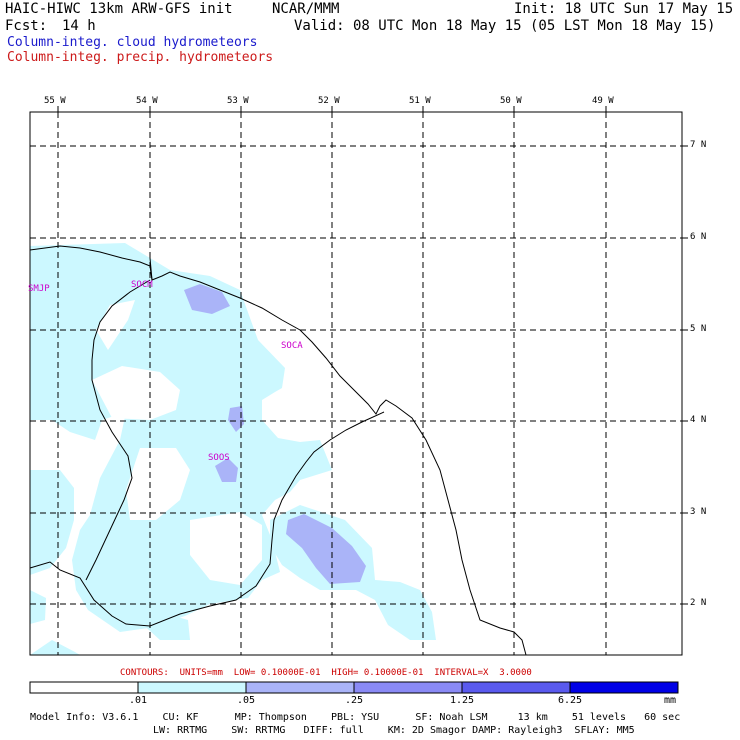 Image resolution: width=740 pixels, height=740 pixels. I want to click on colorbar-label-3: 1.25, so click(462, 700).